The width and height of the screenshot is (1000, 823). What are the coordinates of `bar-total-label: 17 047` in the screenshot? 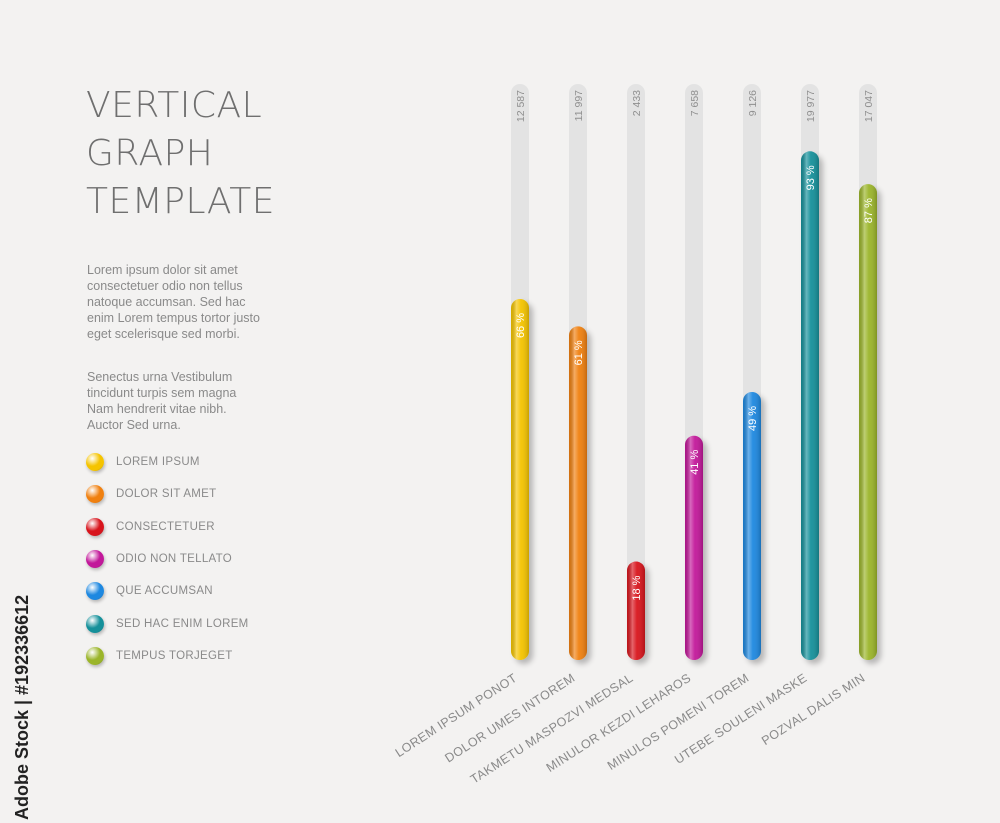 It's located at (869, 106).